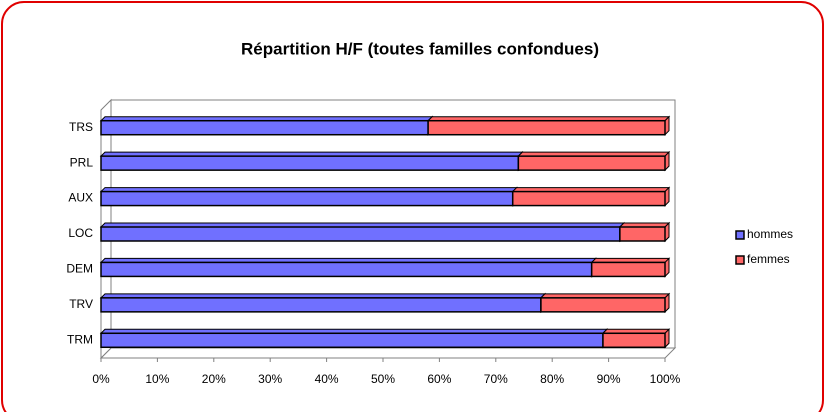  I want to click on x-tick-label: 90%, so click(609, 379).